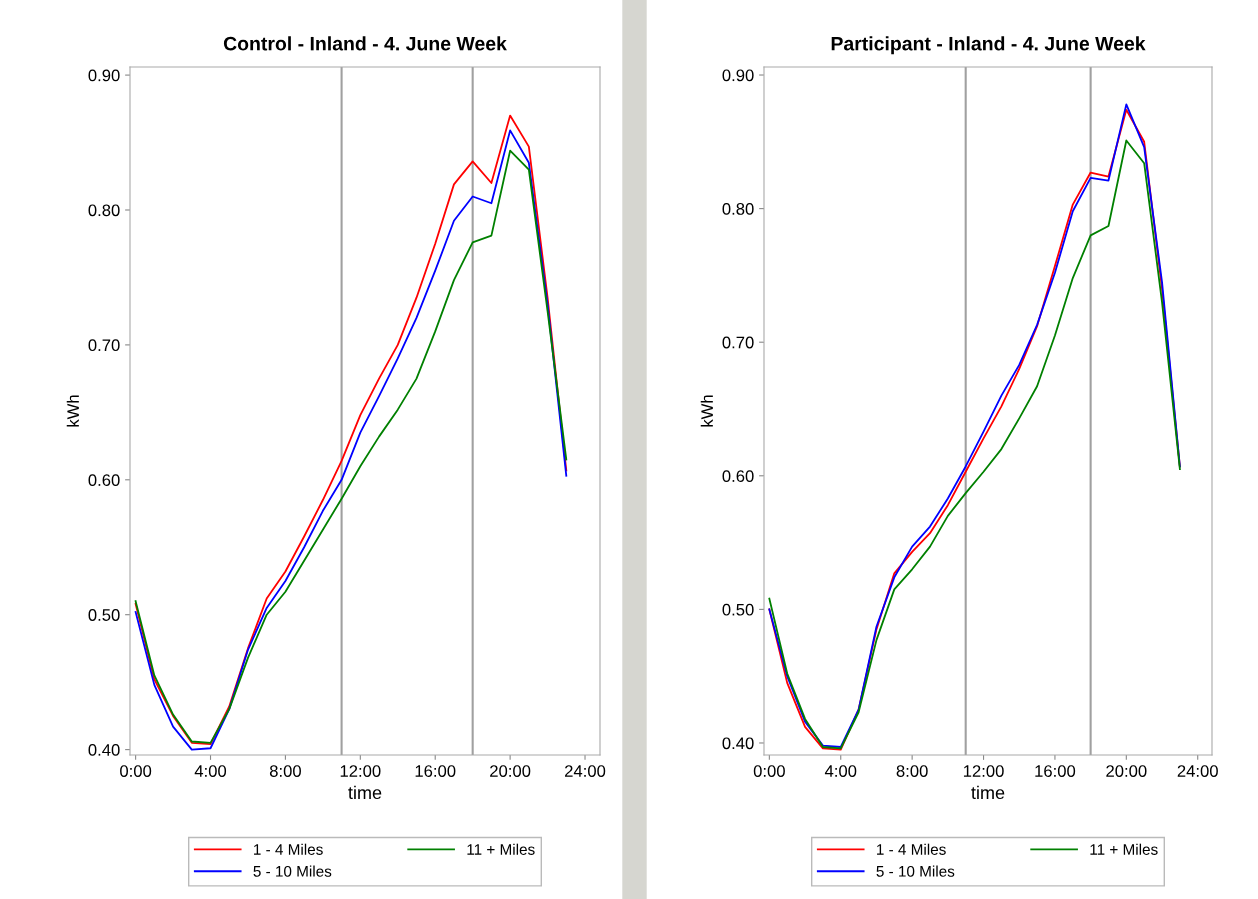  What do you see at coordinates (988, 45) in the screenshot?
I see `chart-title: Participant - Inland - 4. June Week` at bounding box center [988, 45].